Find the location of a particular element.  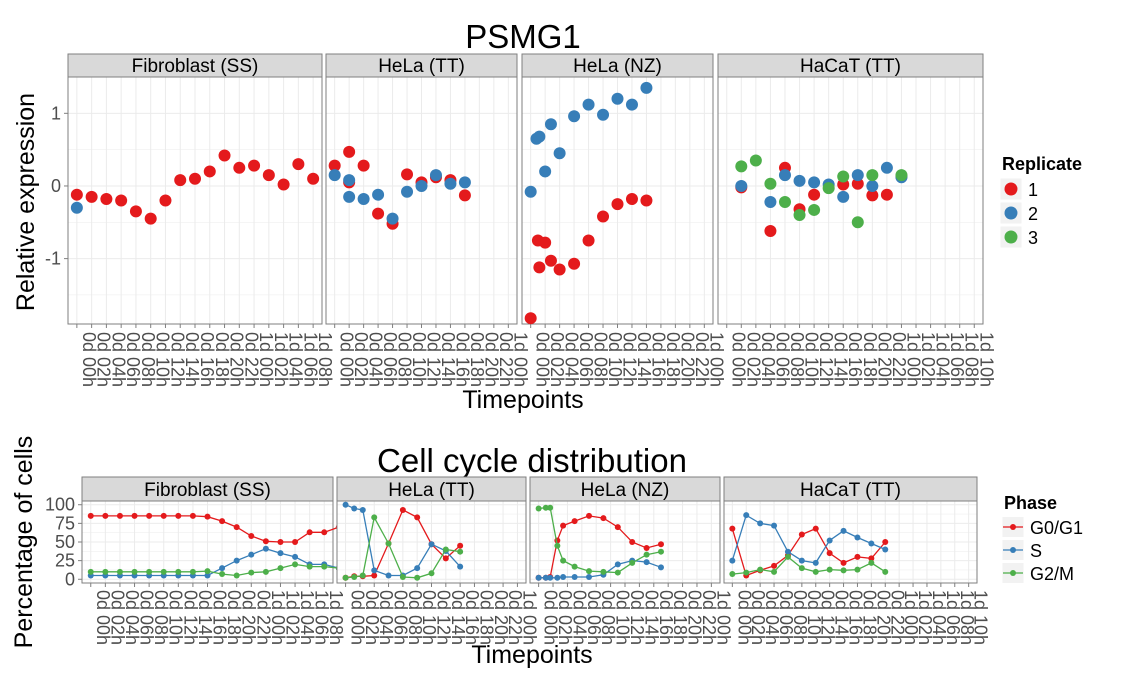

legend-label: 2 is located at coordinates (1033, 214).